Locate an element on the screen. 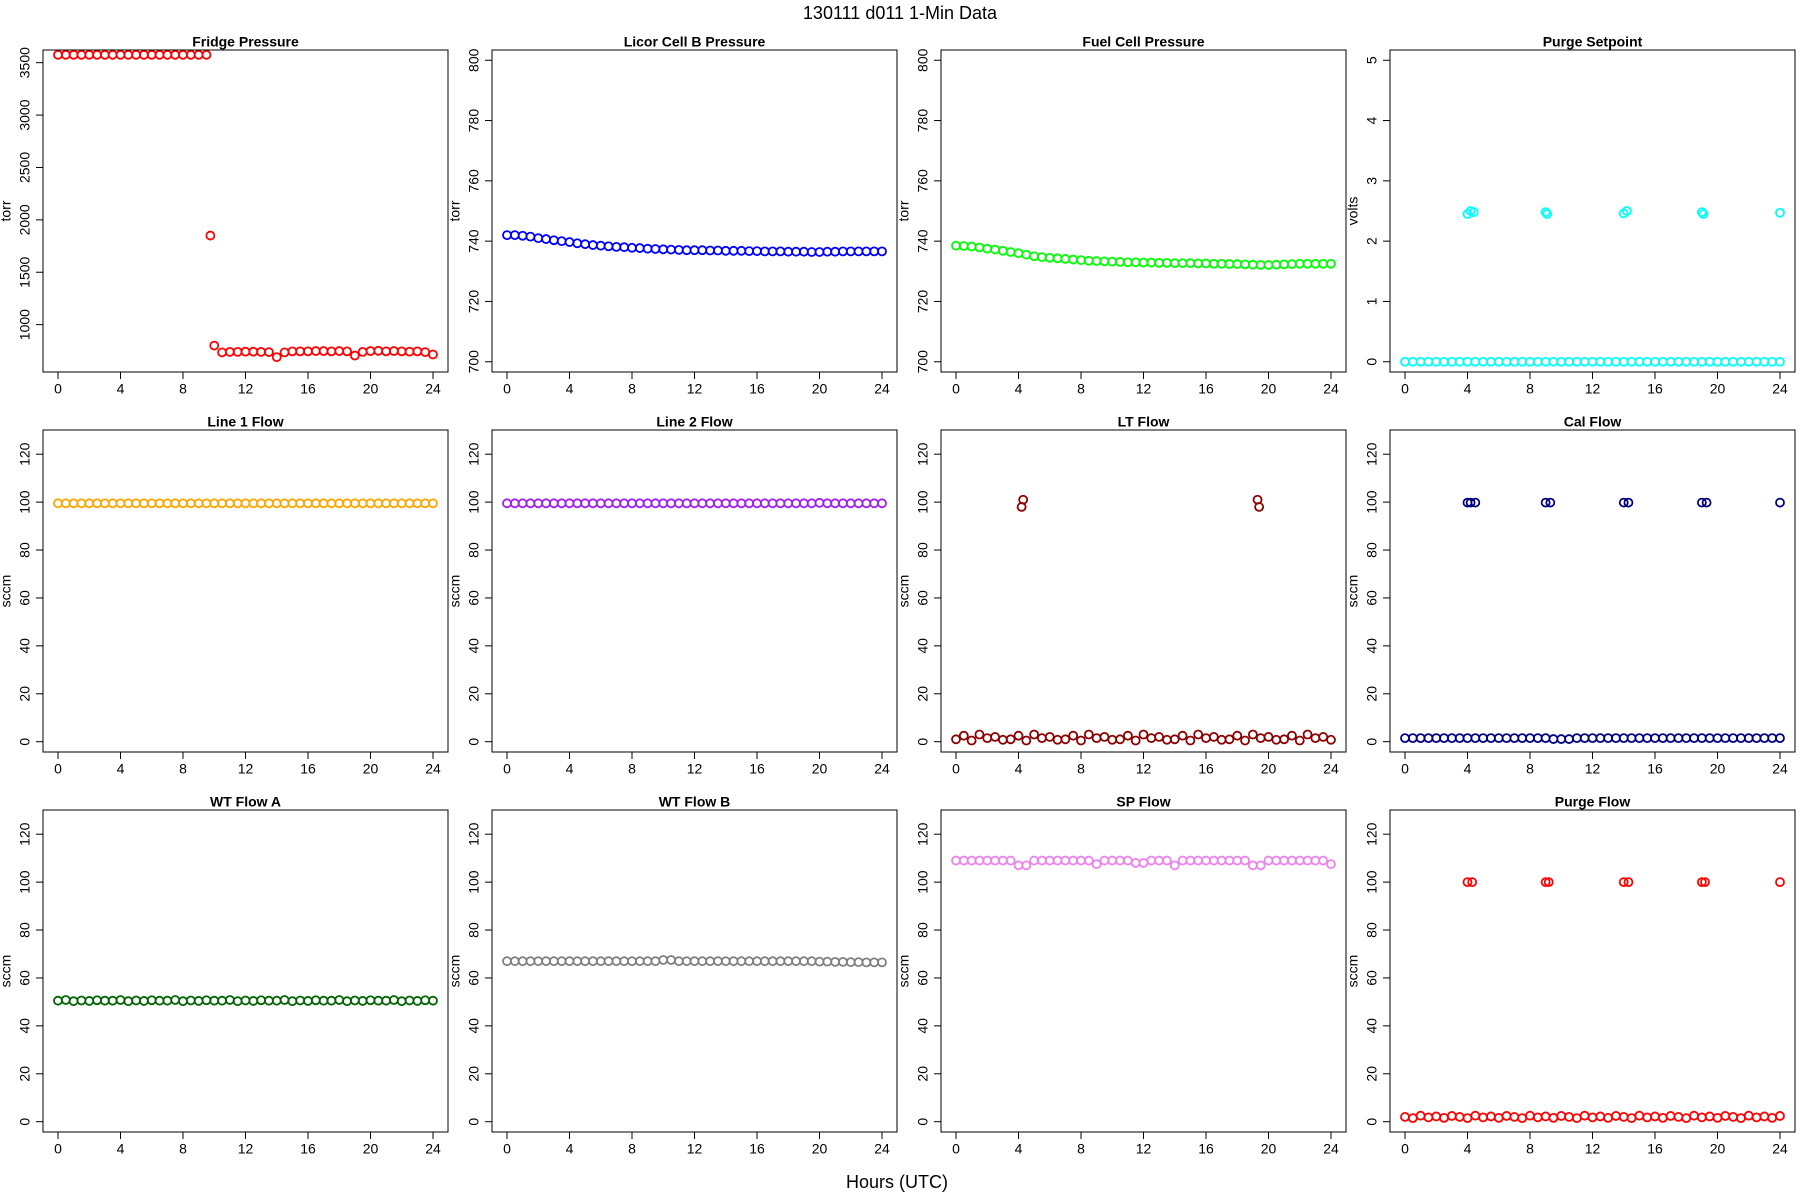  panel: SP Flow sccm 0 4 8 12 16 20 24 0 20 40 60 80 100 120 is located at coordinates (1121, 975).